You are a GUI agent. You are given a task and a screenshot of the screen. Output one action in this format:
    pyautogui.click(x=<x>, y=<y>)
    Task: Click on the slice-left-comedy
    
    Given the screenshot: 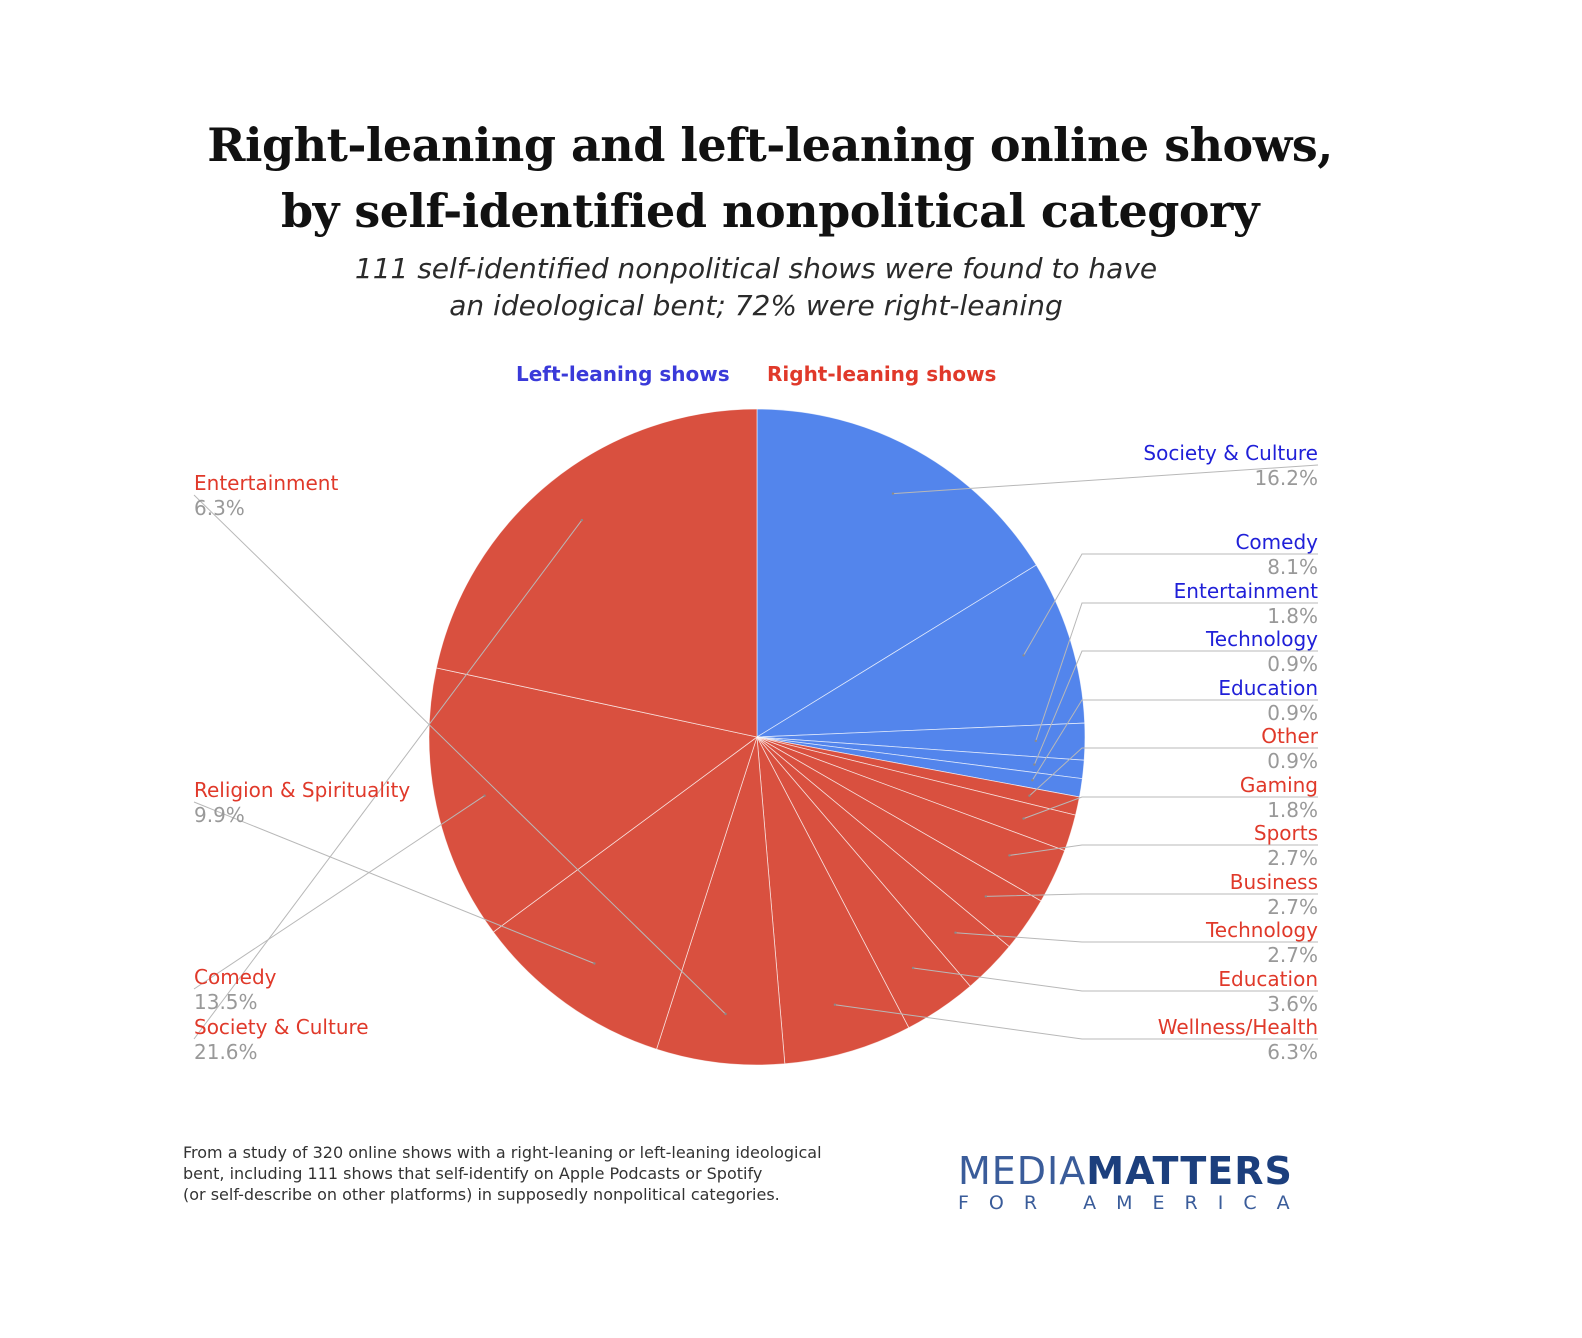 What is the action you would take?
    pyautogui.click(x=920, y=651)
    